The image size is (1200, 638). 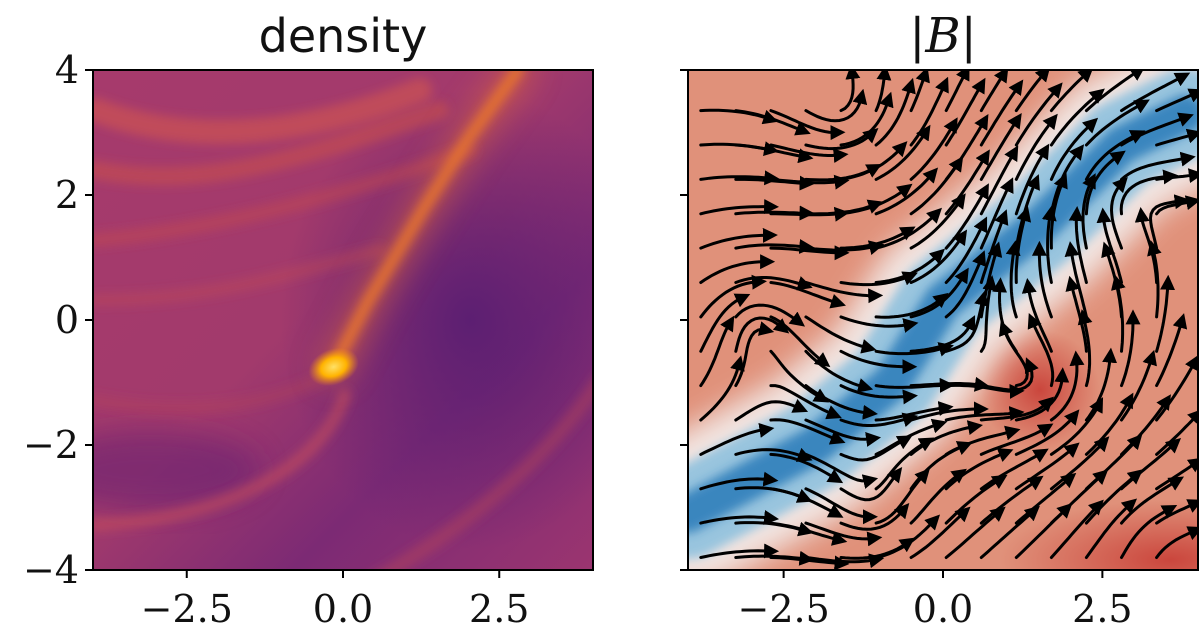 What do you see at coordinates (943, 36) in the screenshot?
I see `magnetic-field-panel-title: |B|` at bounding box center [943, 36].